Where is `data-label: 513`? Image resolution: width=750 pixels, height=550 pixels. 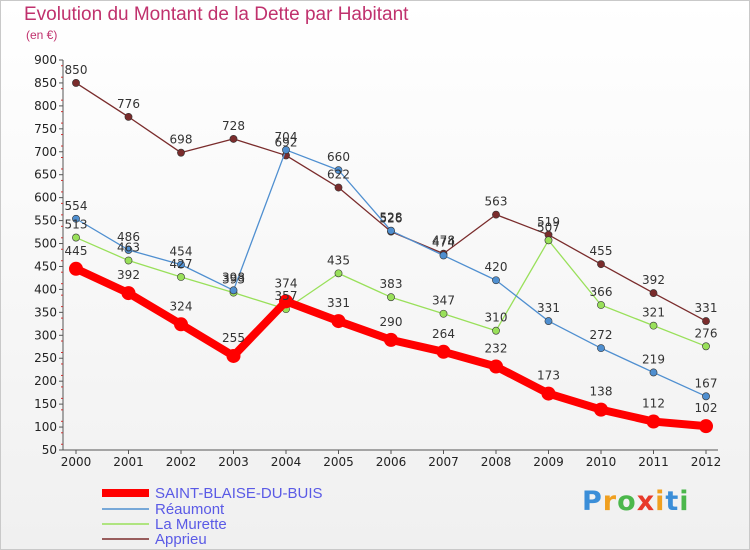
data-label: 513 is located at coordinates (76, 225).